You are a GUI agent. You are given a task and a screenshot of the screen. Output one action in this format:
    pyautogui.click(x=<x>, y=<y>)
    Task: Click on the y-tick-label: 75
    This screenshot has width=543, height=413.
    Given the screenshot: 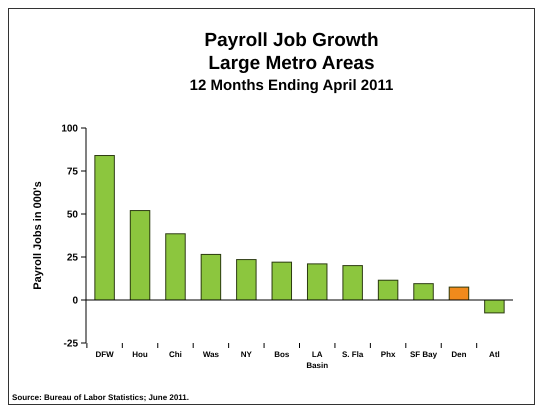 What is the action you would take?
    pyautogui.click(x=72, y=172)
    